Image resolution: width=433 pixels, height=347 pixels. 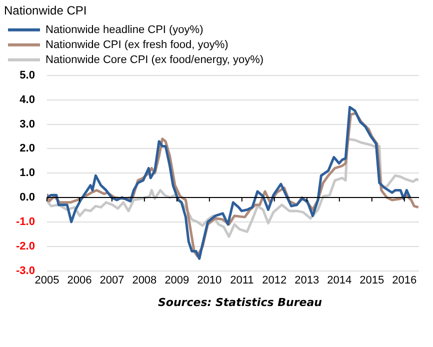 What do you see at coordinates (112, 280) in the screenshot?
I see `x-tick-label: 2007` at bounding box center [112, 280].